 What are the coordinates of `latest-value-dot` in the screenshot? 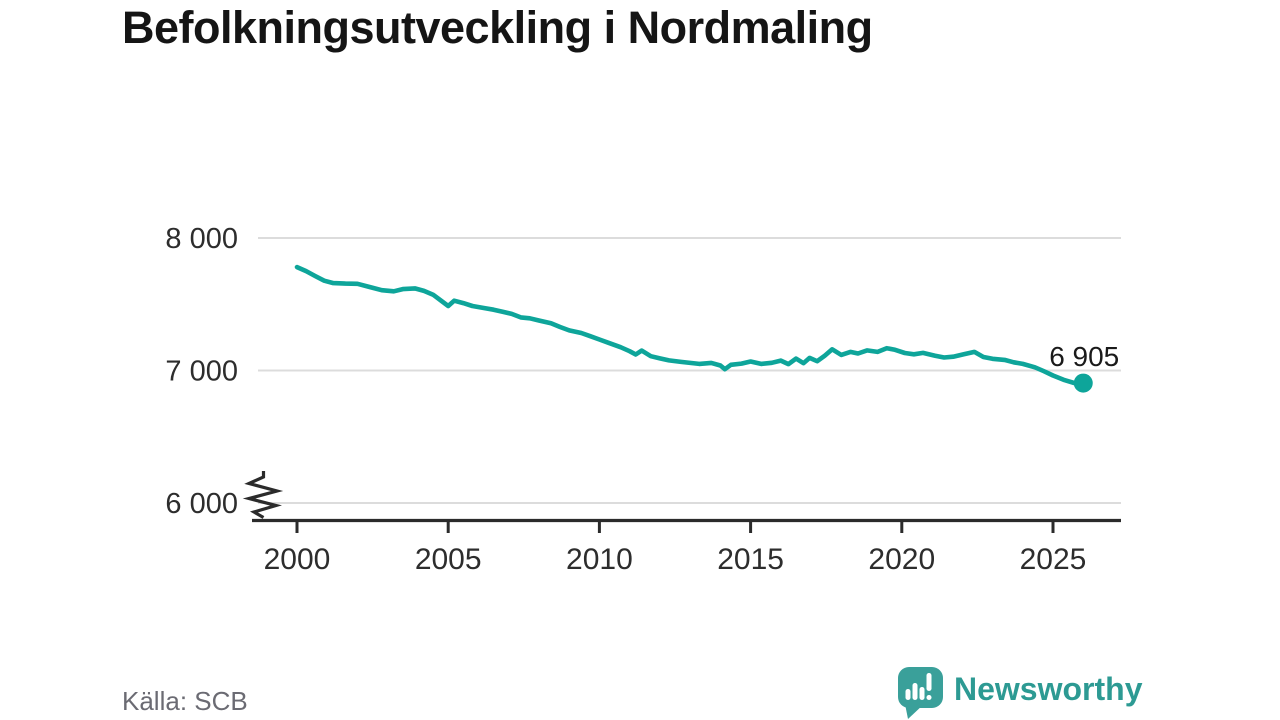 It's located at (1083, 383).